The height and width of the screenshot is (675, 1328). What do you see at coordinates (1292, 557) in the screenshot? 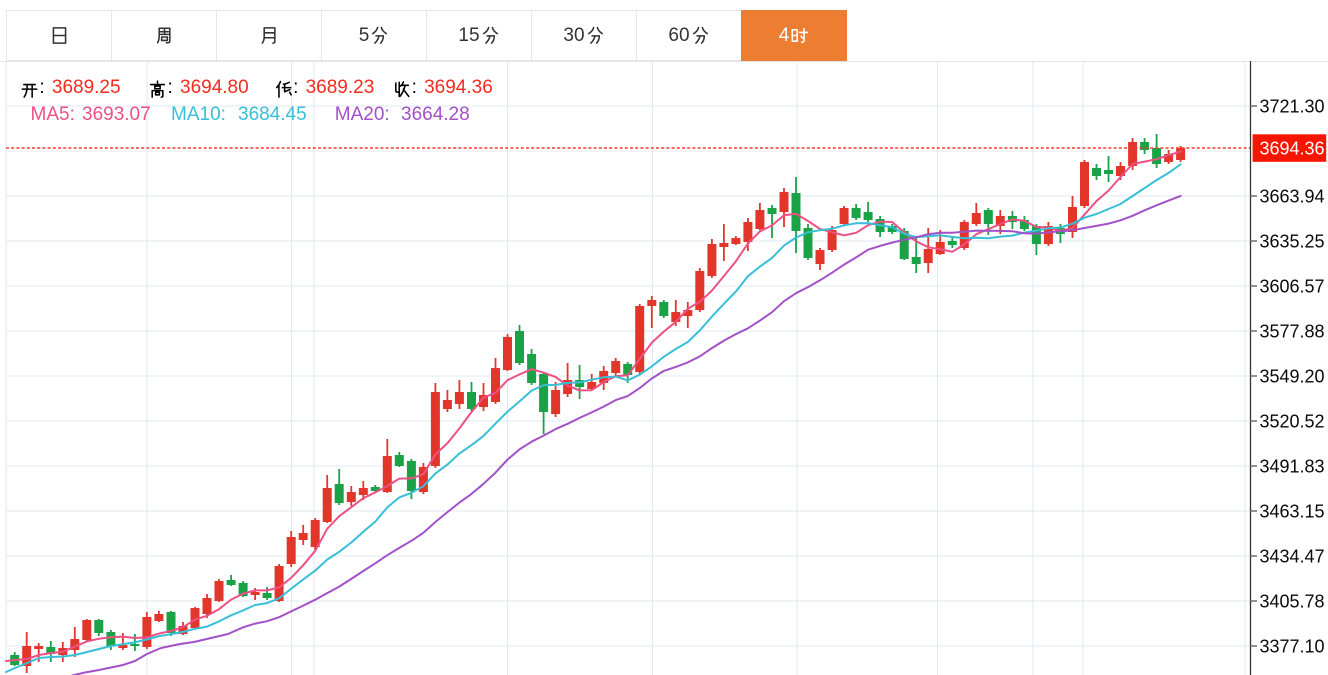
I see `svg-text: 3434.47` at bounding box center [1292, 557].